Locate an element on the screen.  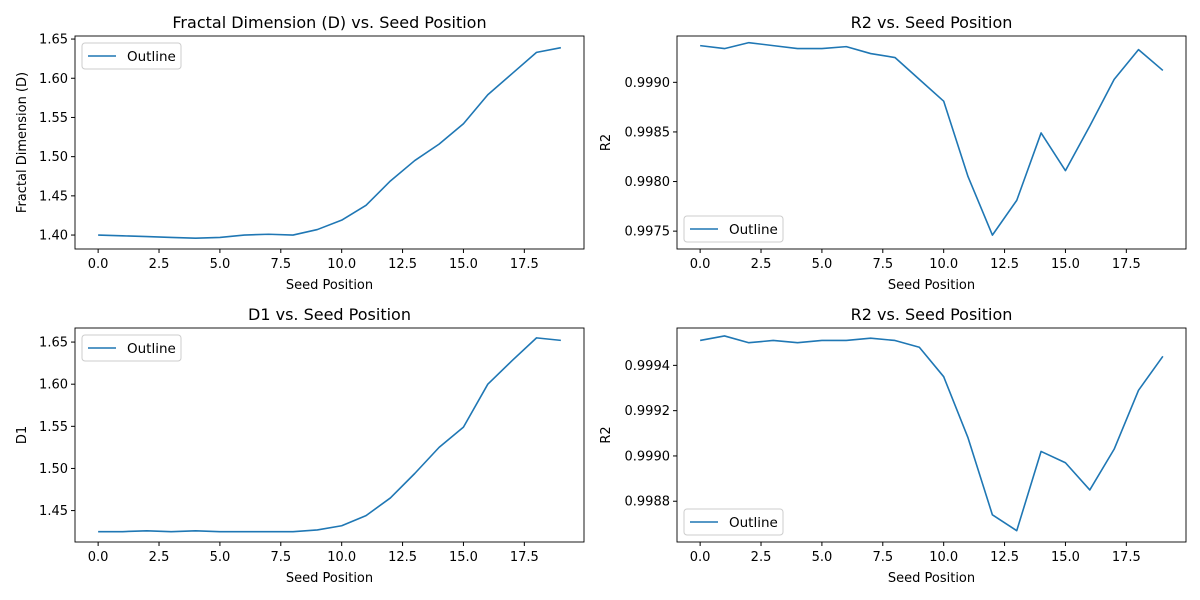
y-tick-label: 1.40 is located at coordinates (53, 236).